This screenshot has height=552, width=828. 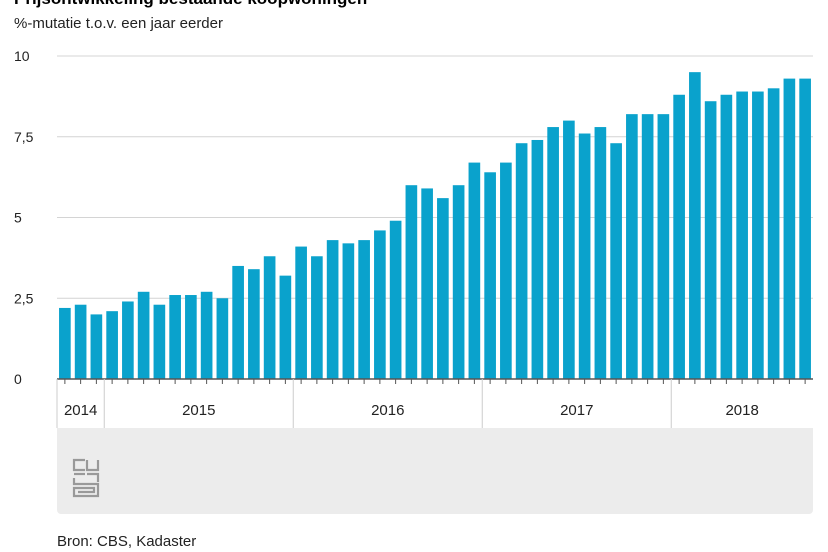 What do you see at coordinates (118, 23) in the screenshot?
I see `y-axis-label: %-mutatie t.o.v. een jaar eerder` at bounding box center [118, 23].